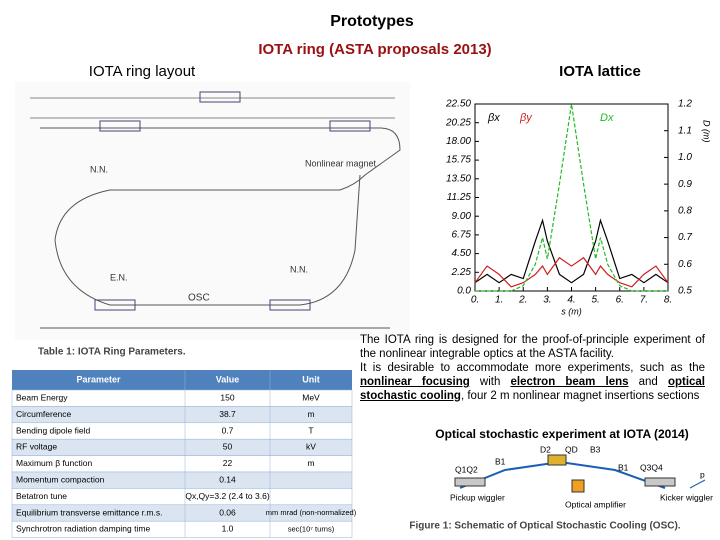  I want to click on y2-axis-label: D (m), so click(707, 131).